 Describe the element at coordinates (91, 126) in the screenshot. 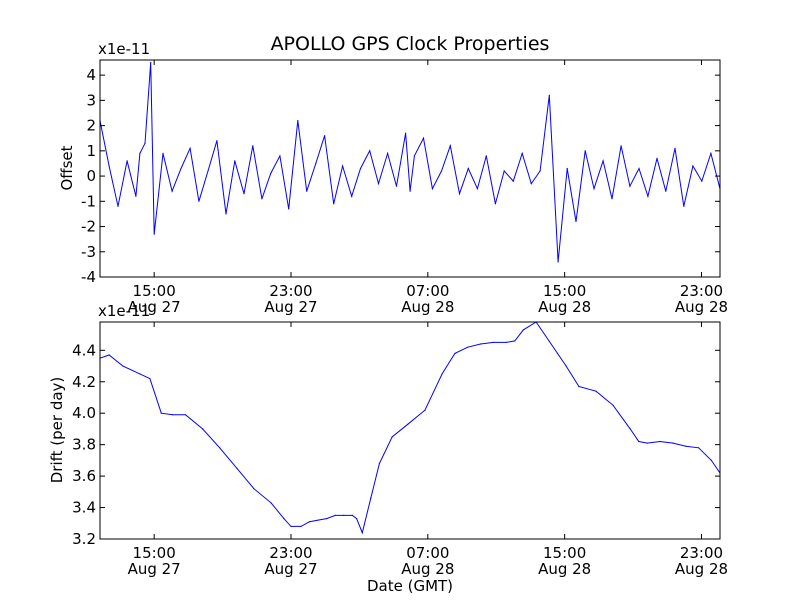

I see `offset-ytick-label: 2` at that location.